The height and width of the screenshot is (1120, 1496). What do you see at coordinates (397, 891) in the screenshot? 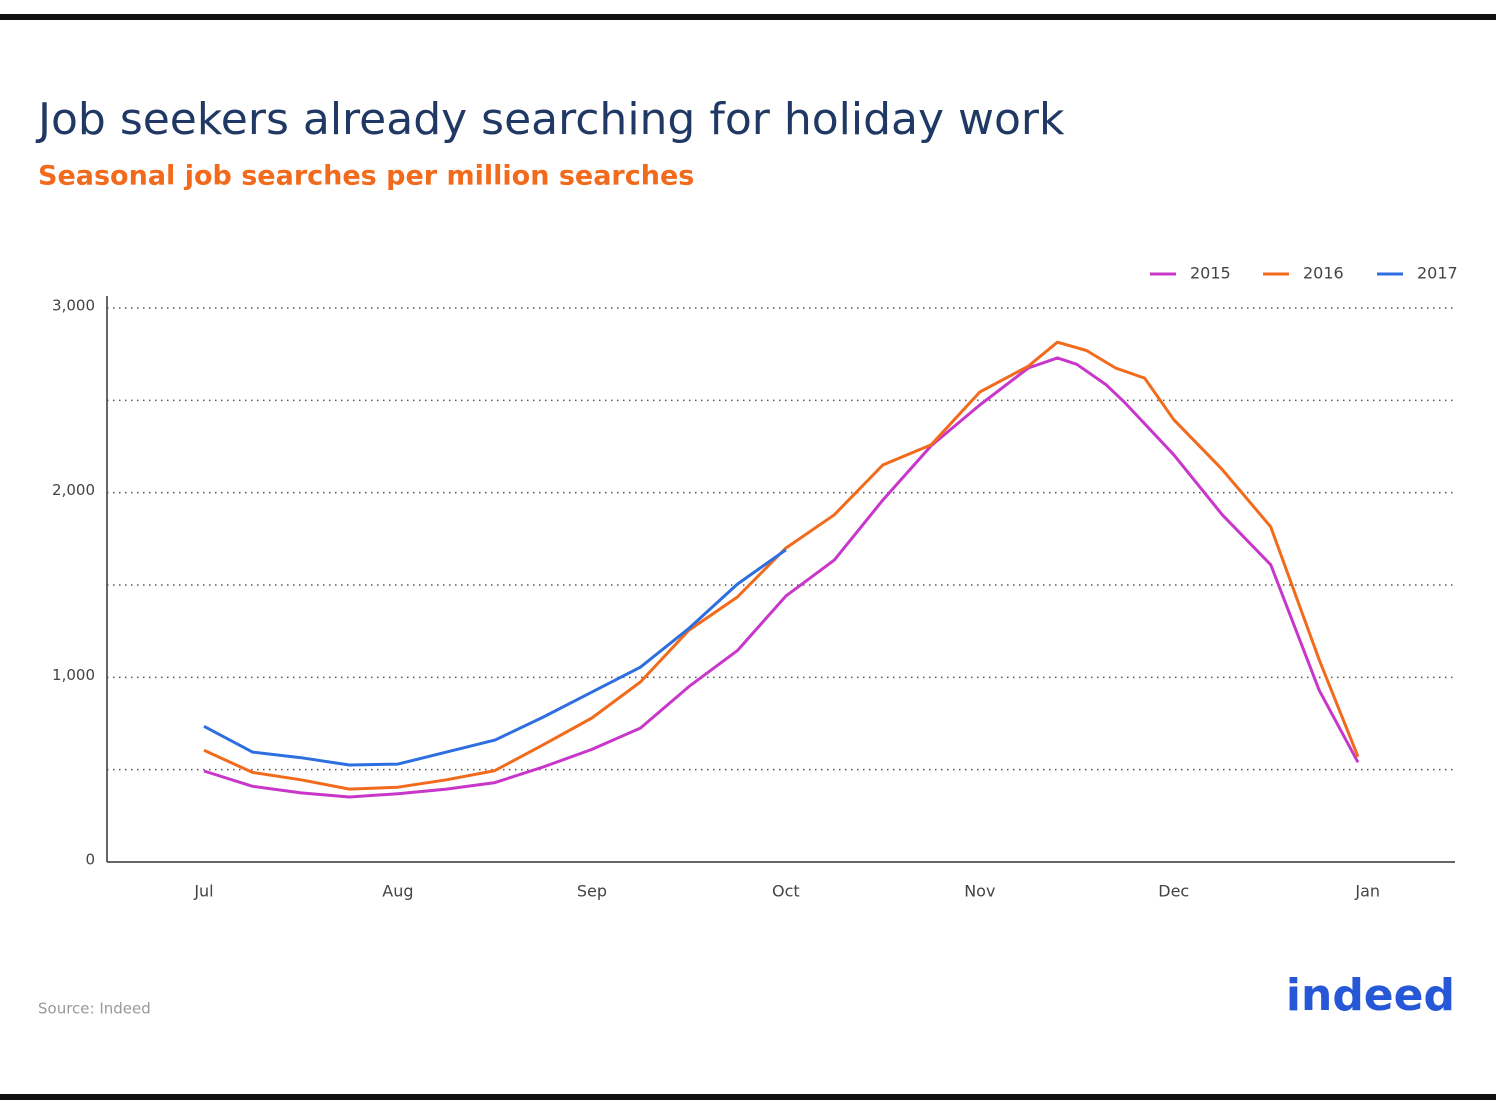
I see `x-tick-label: Aug` at bounding box center [397, 891].